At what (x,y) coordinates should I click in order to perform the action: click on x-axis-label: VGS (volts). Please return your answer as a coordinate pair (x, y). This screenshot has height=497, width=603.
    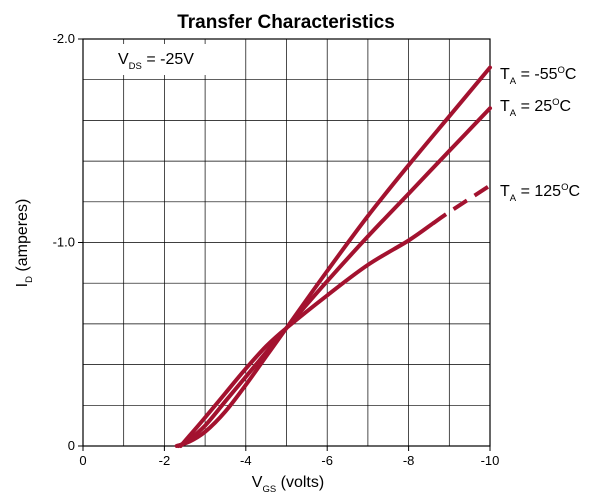
    Looking at the image, I should click on (288, 484).